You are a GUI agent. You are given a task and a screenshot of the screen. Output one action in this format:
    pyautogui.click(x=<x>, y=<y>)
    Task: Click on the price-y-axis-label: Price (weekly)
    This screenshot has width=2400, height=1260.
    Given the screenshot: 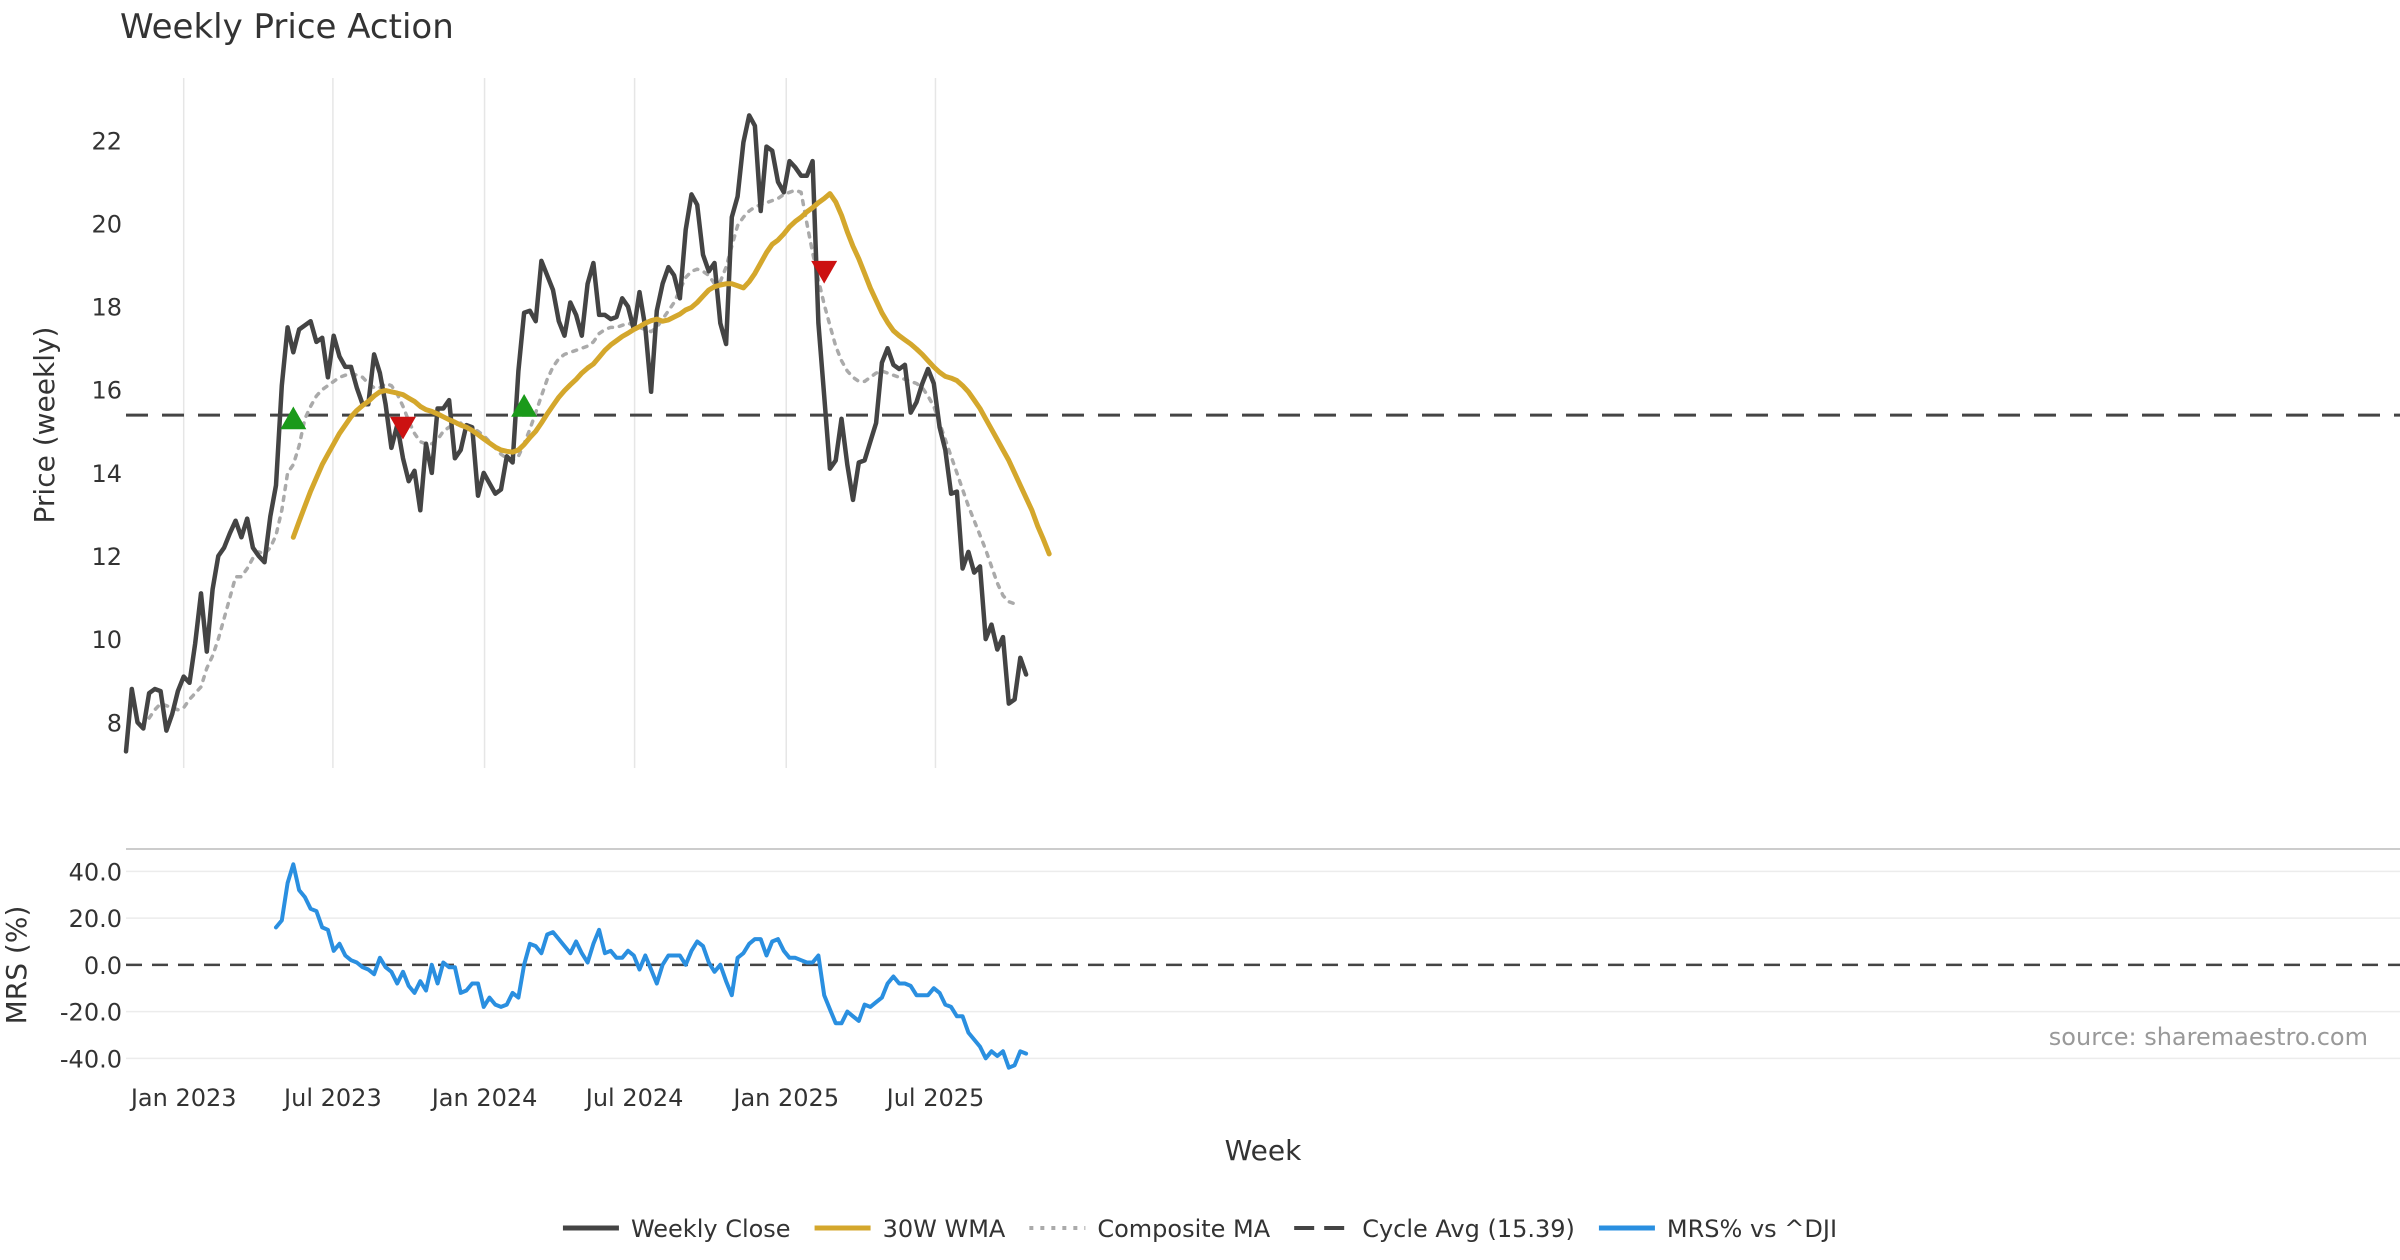 What is the action you would take?
    pyautogui.click(x=44, y=425)
    